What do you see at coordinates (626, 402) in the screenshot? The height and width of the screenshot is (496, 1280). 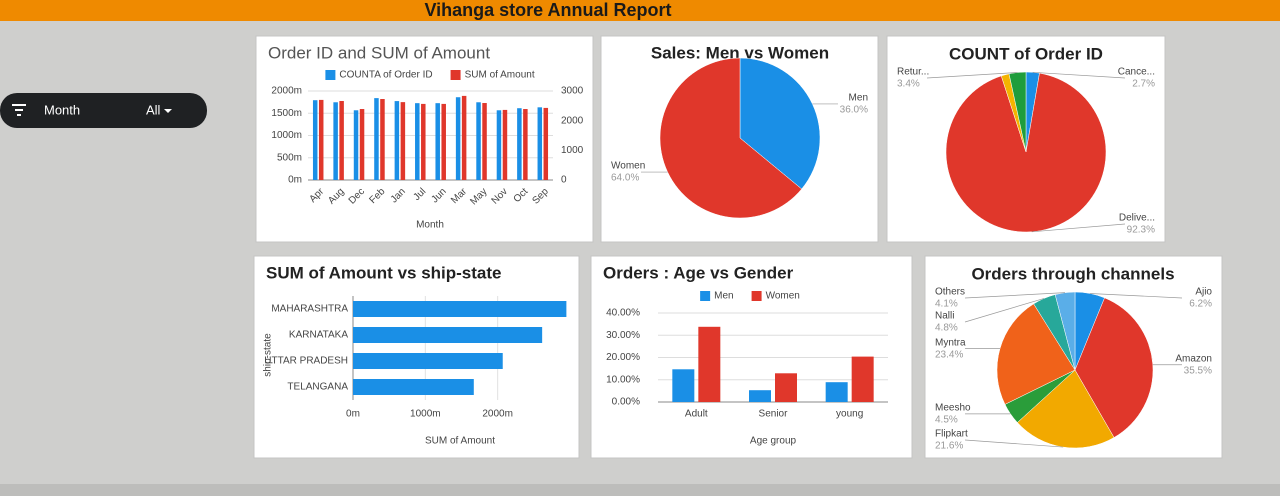 I see `y-tick-label: 0.00%` at bounding box center [626, 402].